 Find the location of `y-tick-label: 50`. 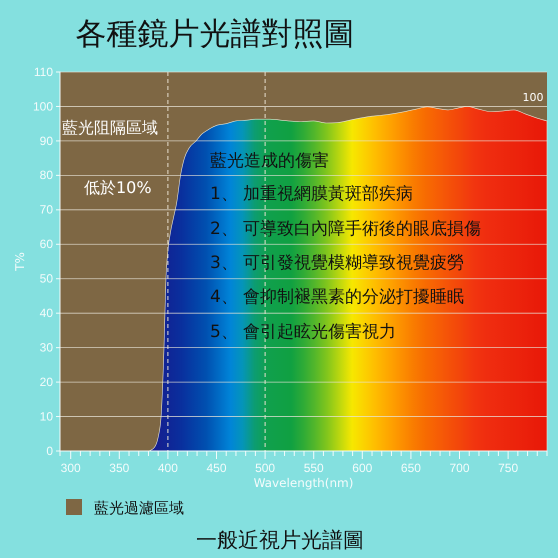

y-tick-label: 50 is located at coordinates (47, 279).